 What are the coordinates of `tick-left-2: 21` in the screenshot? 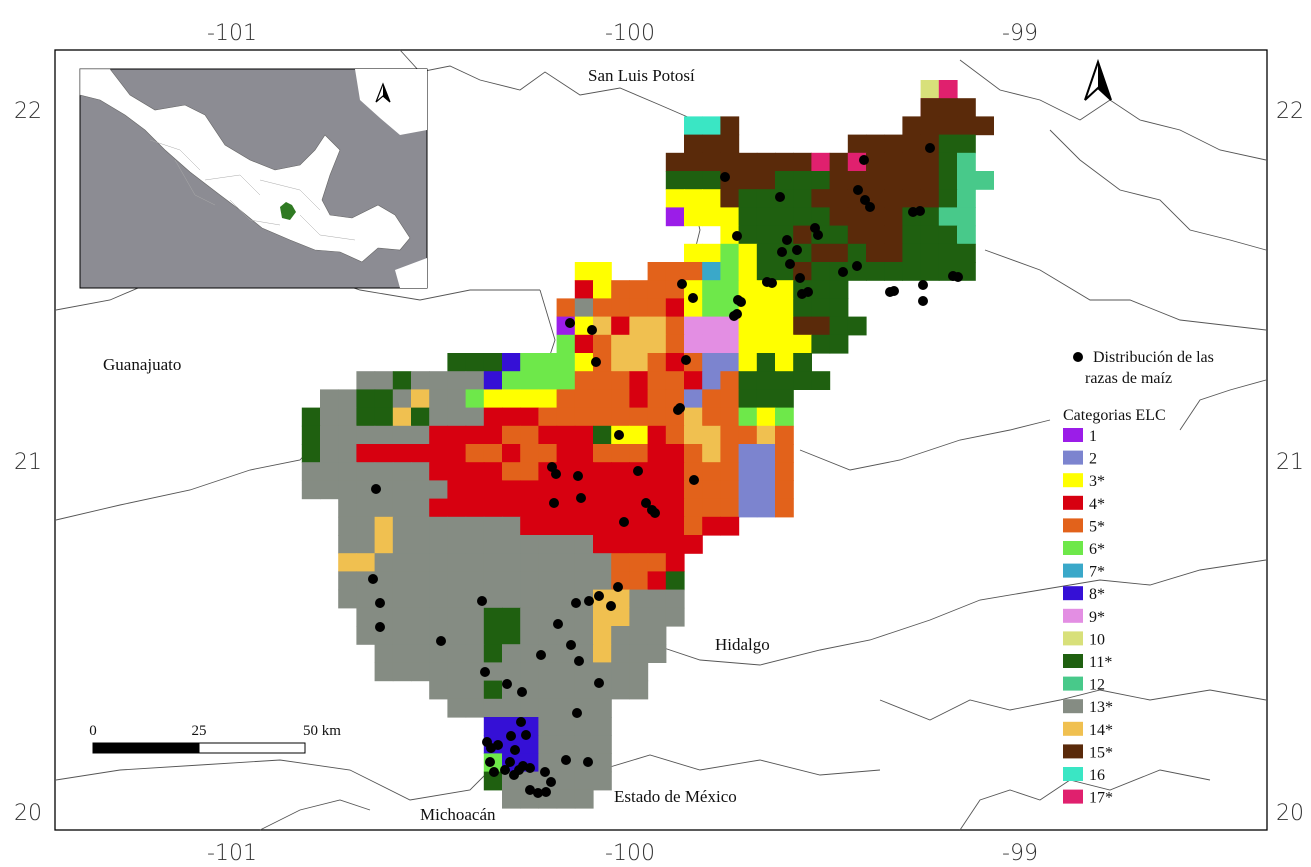 It's located at (28, 462).